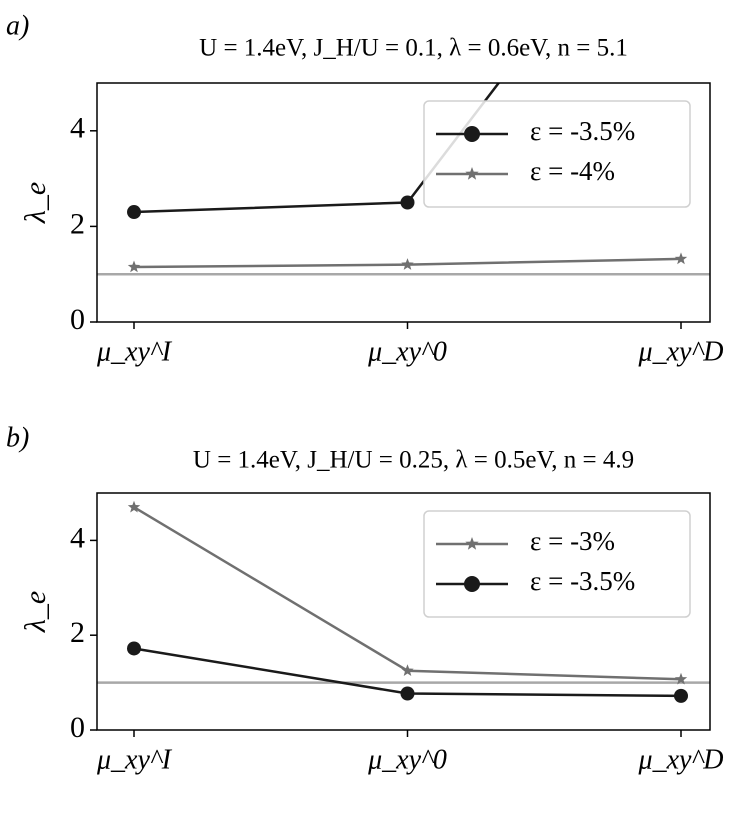  I want to click on legend-label: ε = -4%, so click(572, 171).